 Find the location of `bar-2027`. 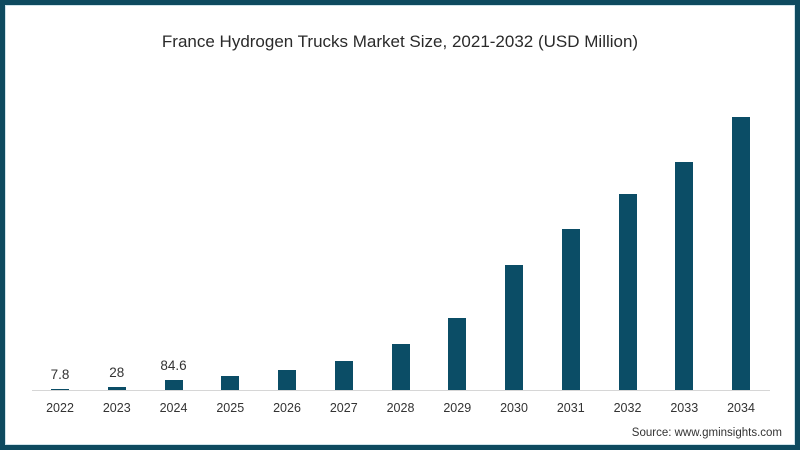

bar-2027 is located at coordinates (343, 375).